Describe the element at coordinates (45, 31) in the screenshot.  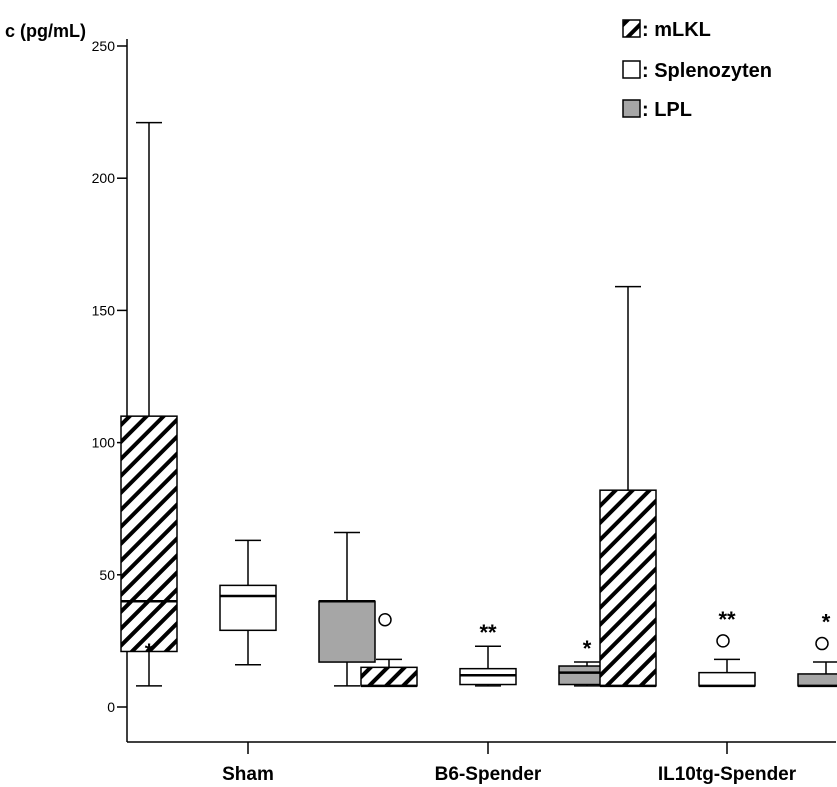
I see `y-axis-title: c (pg/mL)` at that location.